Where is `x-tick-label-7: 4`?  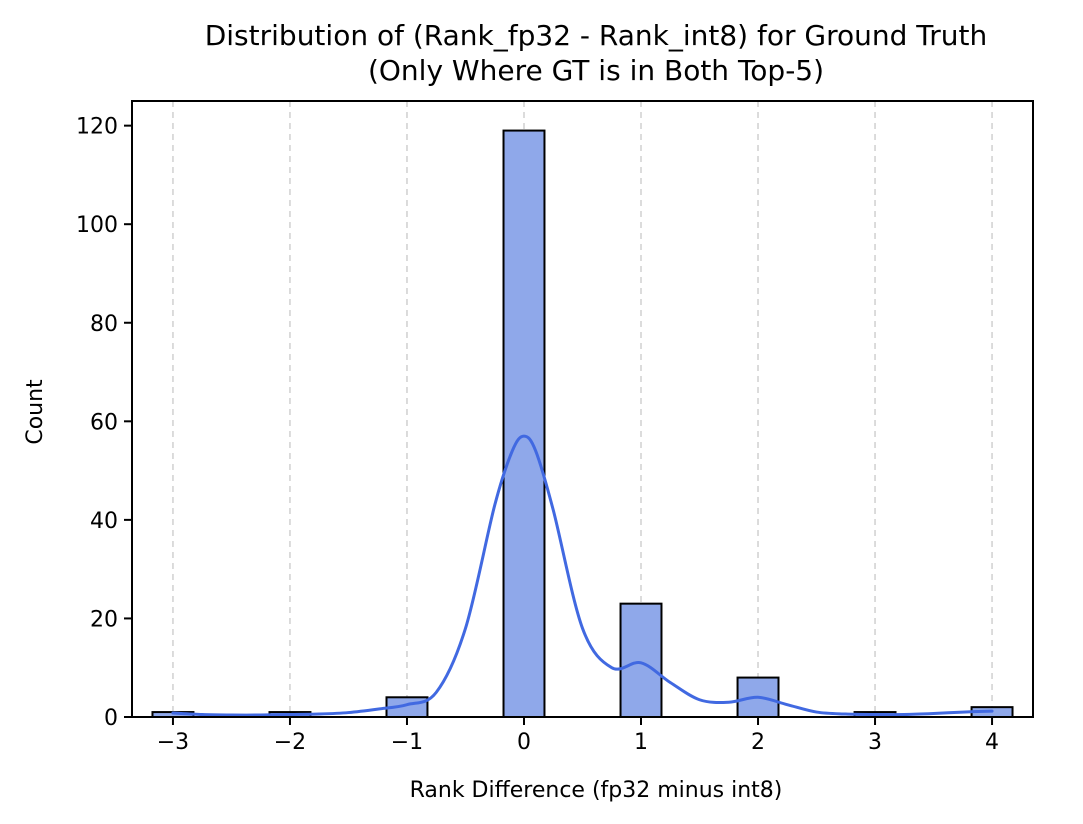 x-tick-label-7: 4 is located at coordinates (992, 742).